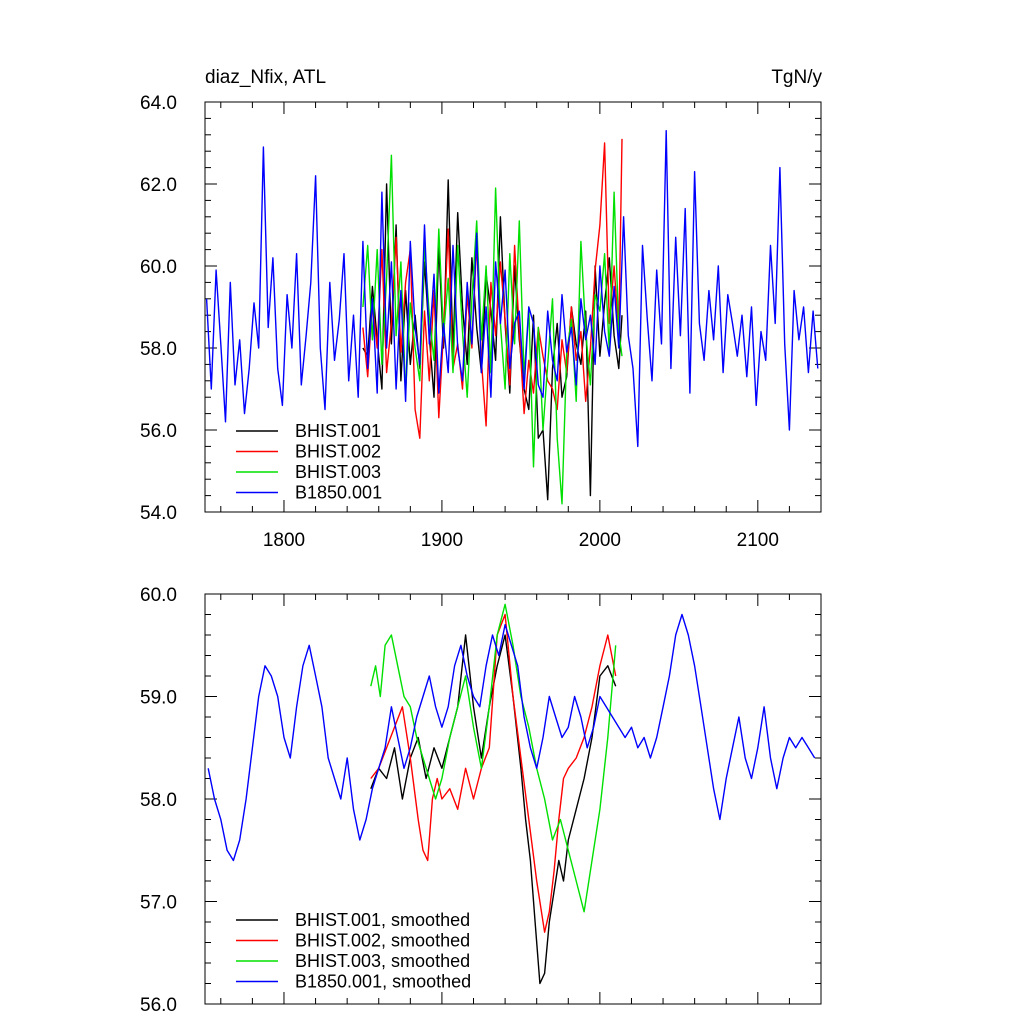  What do you see at coordinates (600, 540) in the screenshot?
I see `x-tick-label: 2000` at bounding box center [600, 540].